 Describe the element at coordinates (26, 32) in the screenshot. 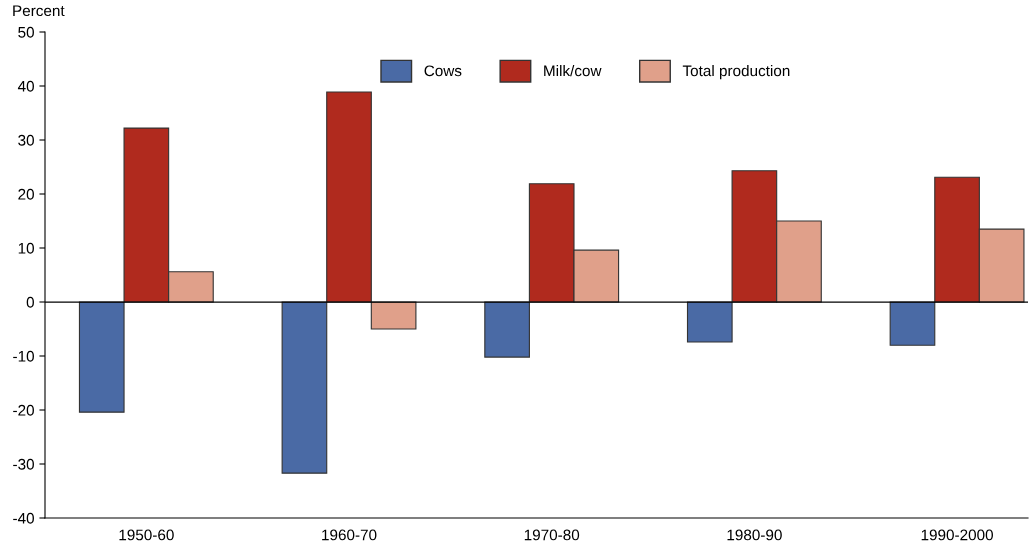

I see `y-tick-label: 50` at that location.